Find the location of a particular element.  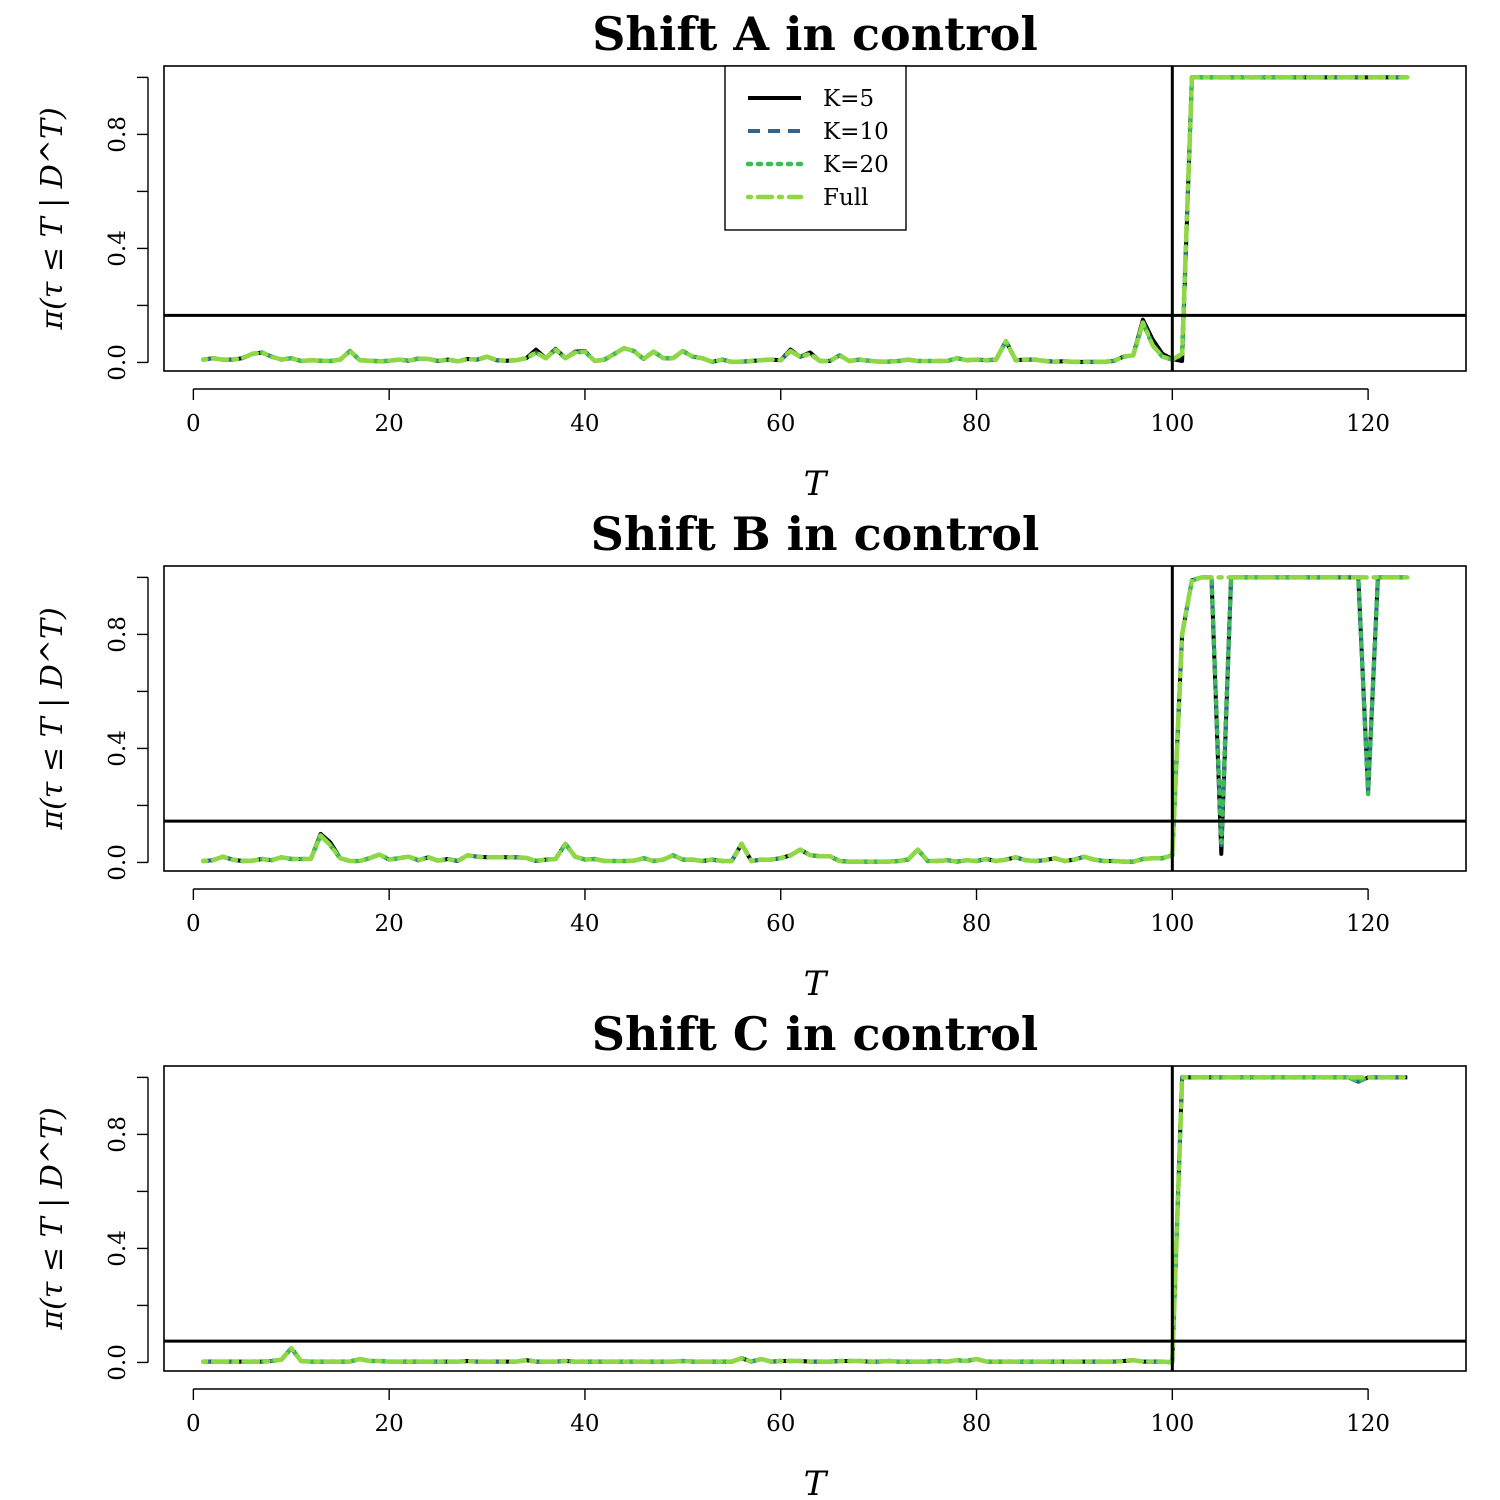

legend-box is located at coordinates (815, 148).